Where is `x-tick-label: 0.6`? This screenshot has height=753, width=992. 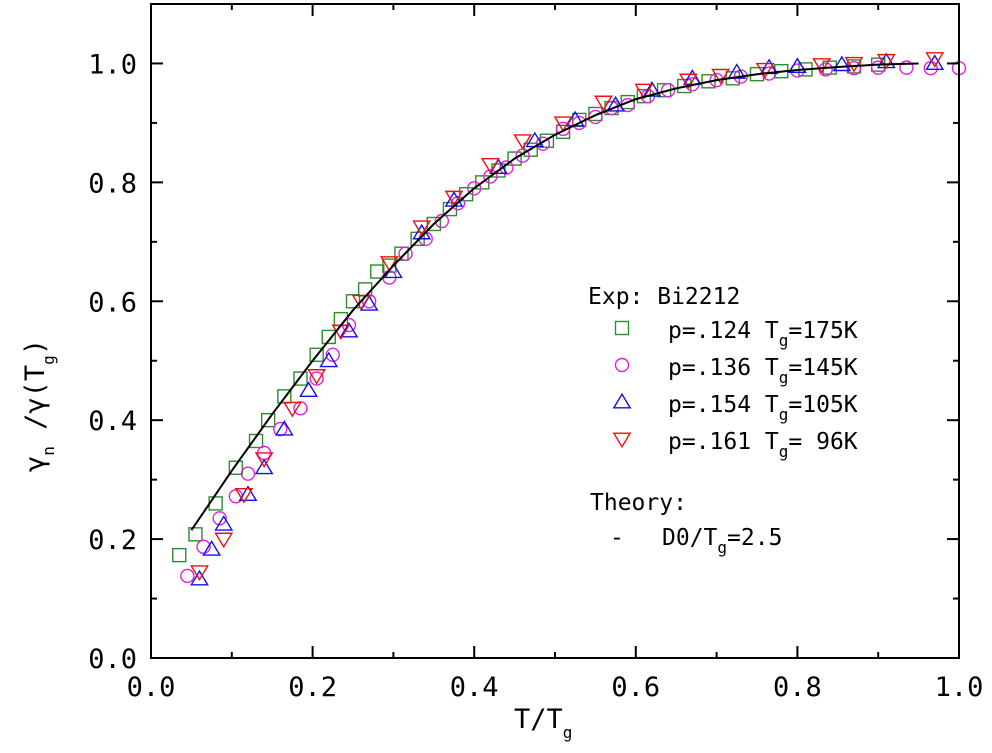 x-tick-label: 0.6 is located at coordinates (635, 687).